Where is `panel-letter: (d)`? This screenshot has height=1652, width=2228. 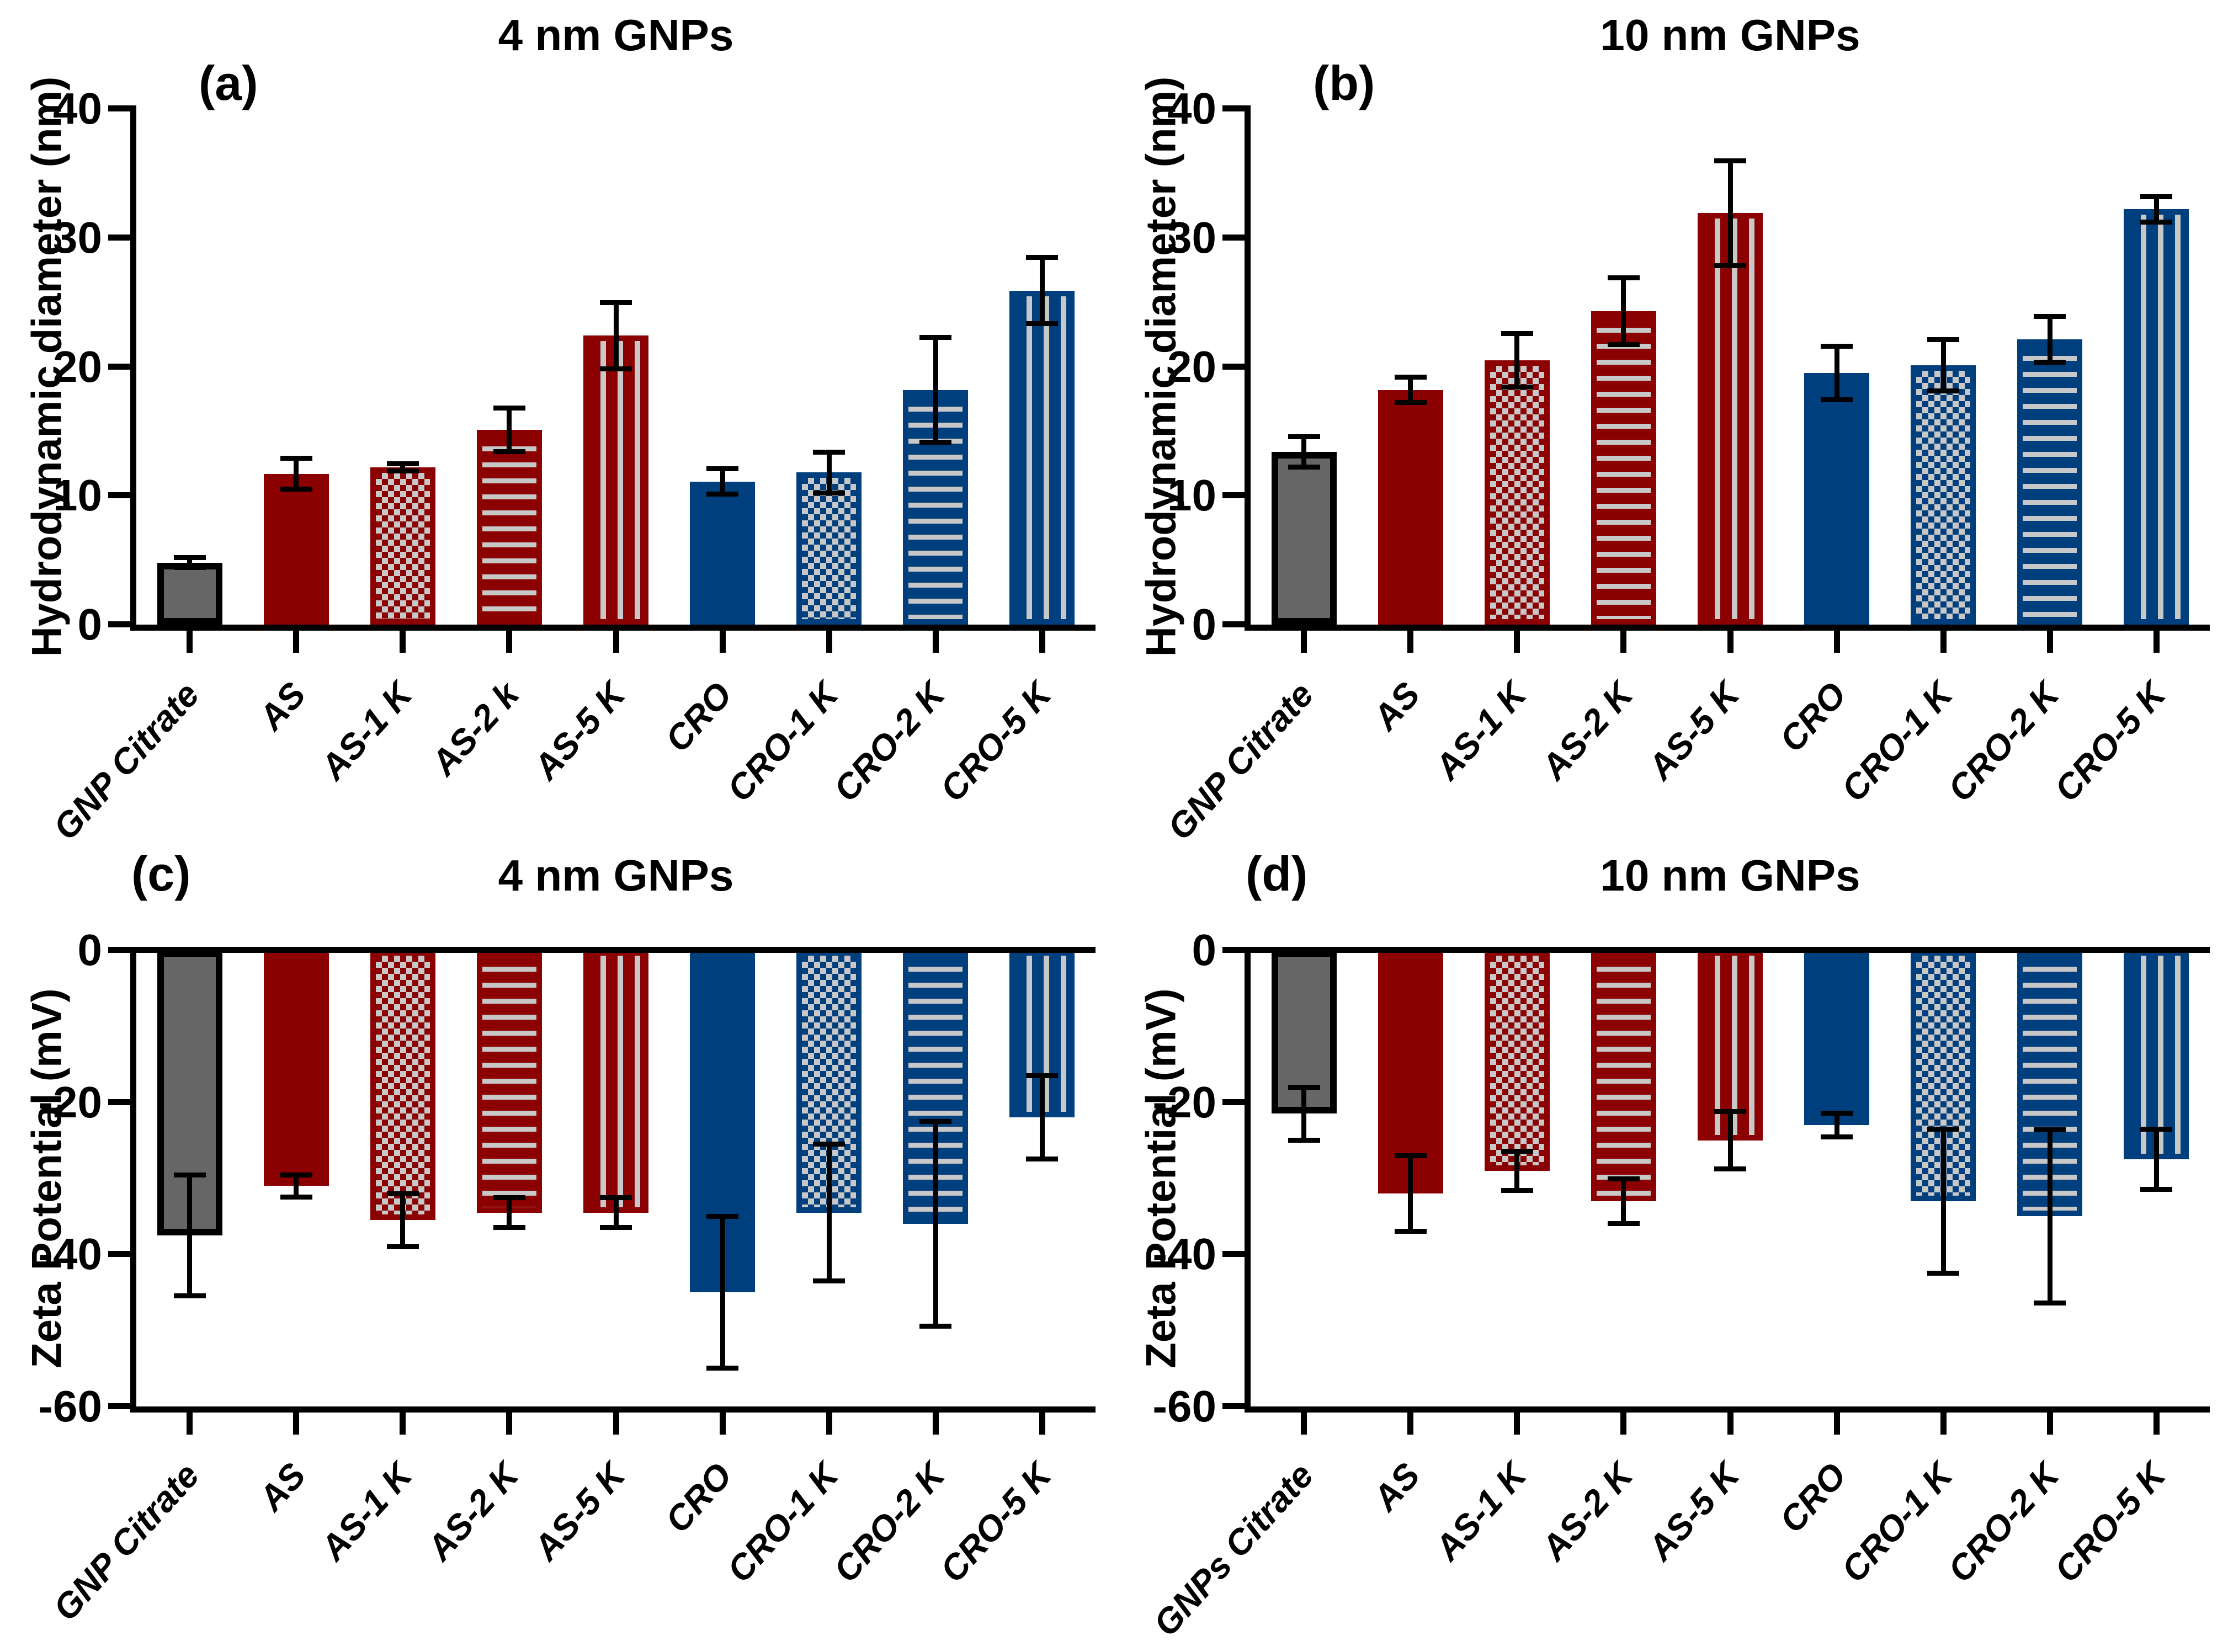
panel-letter: (d) is located at coordinates (1277, 873).